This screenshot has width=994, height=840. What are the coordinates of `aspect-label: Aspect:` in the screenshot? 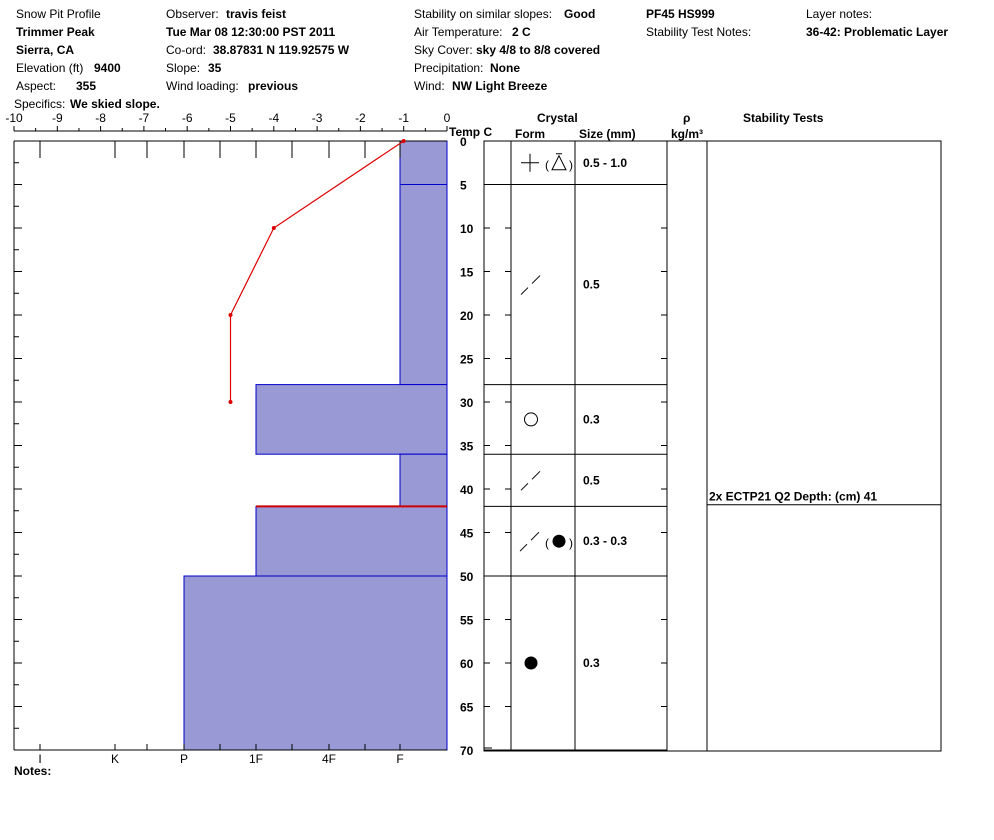 It's located at (36, 86).